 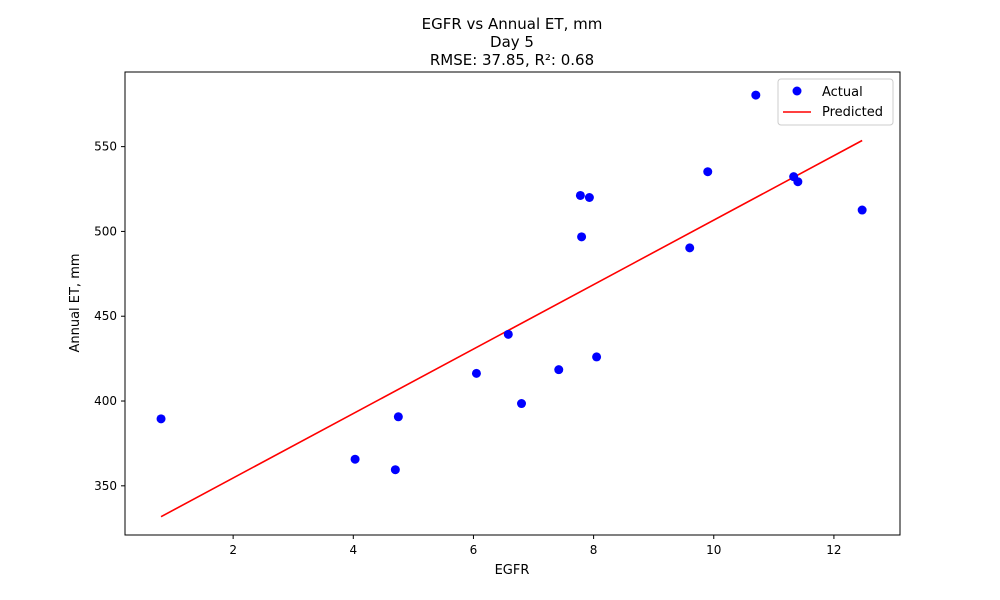 What do you see at coordinates (105, 401) in the screenshot?
I see `y-tick-label: 400` at bounding box center [105, 401].